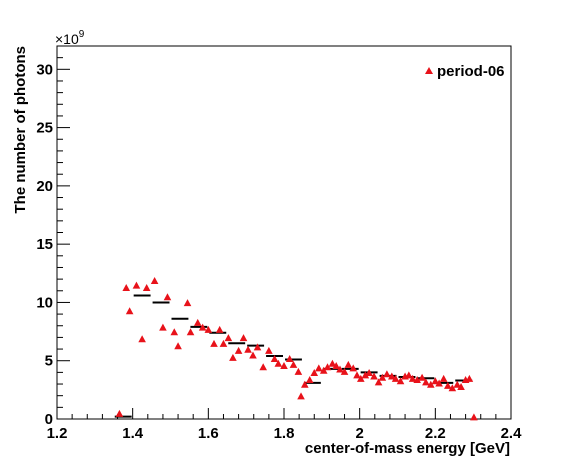 This screenshot has height=466, width=567. I want to click on x-tick-label: 2.4, so click(512, 433).